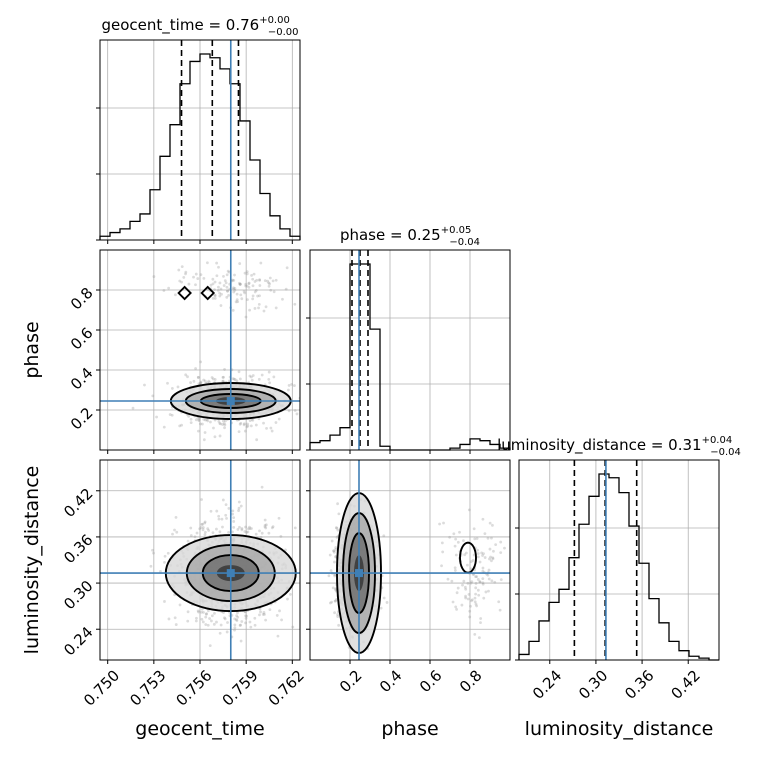 Image resolution: width=760 pixels, height=760 pixels. I want to click on title-sup: +0.04, so click(717, 440).